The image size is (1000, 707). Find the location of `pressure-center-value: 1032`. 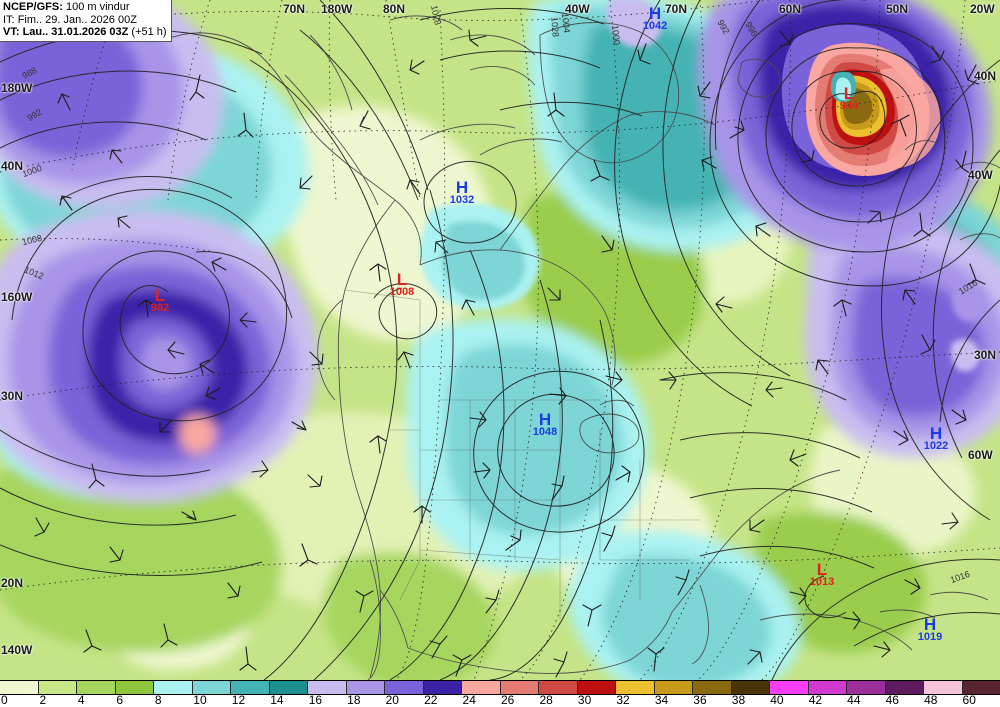

pressure-center-value: 1032 is located at coordinates (462, 200).